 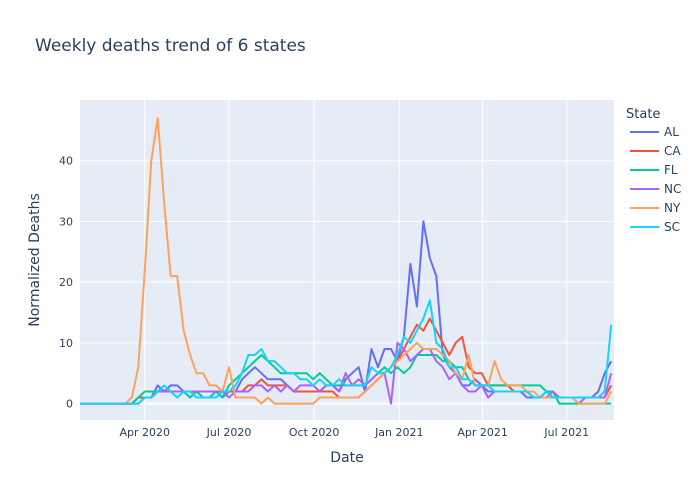 I want to click on legend-label-ny: NY, so click(x=672, y=208).